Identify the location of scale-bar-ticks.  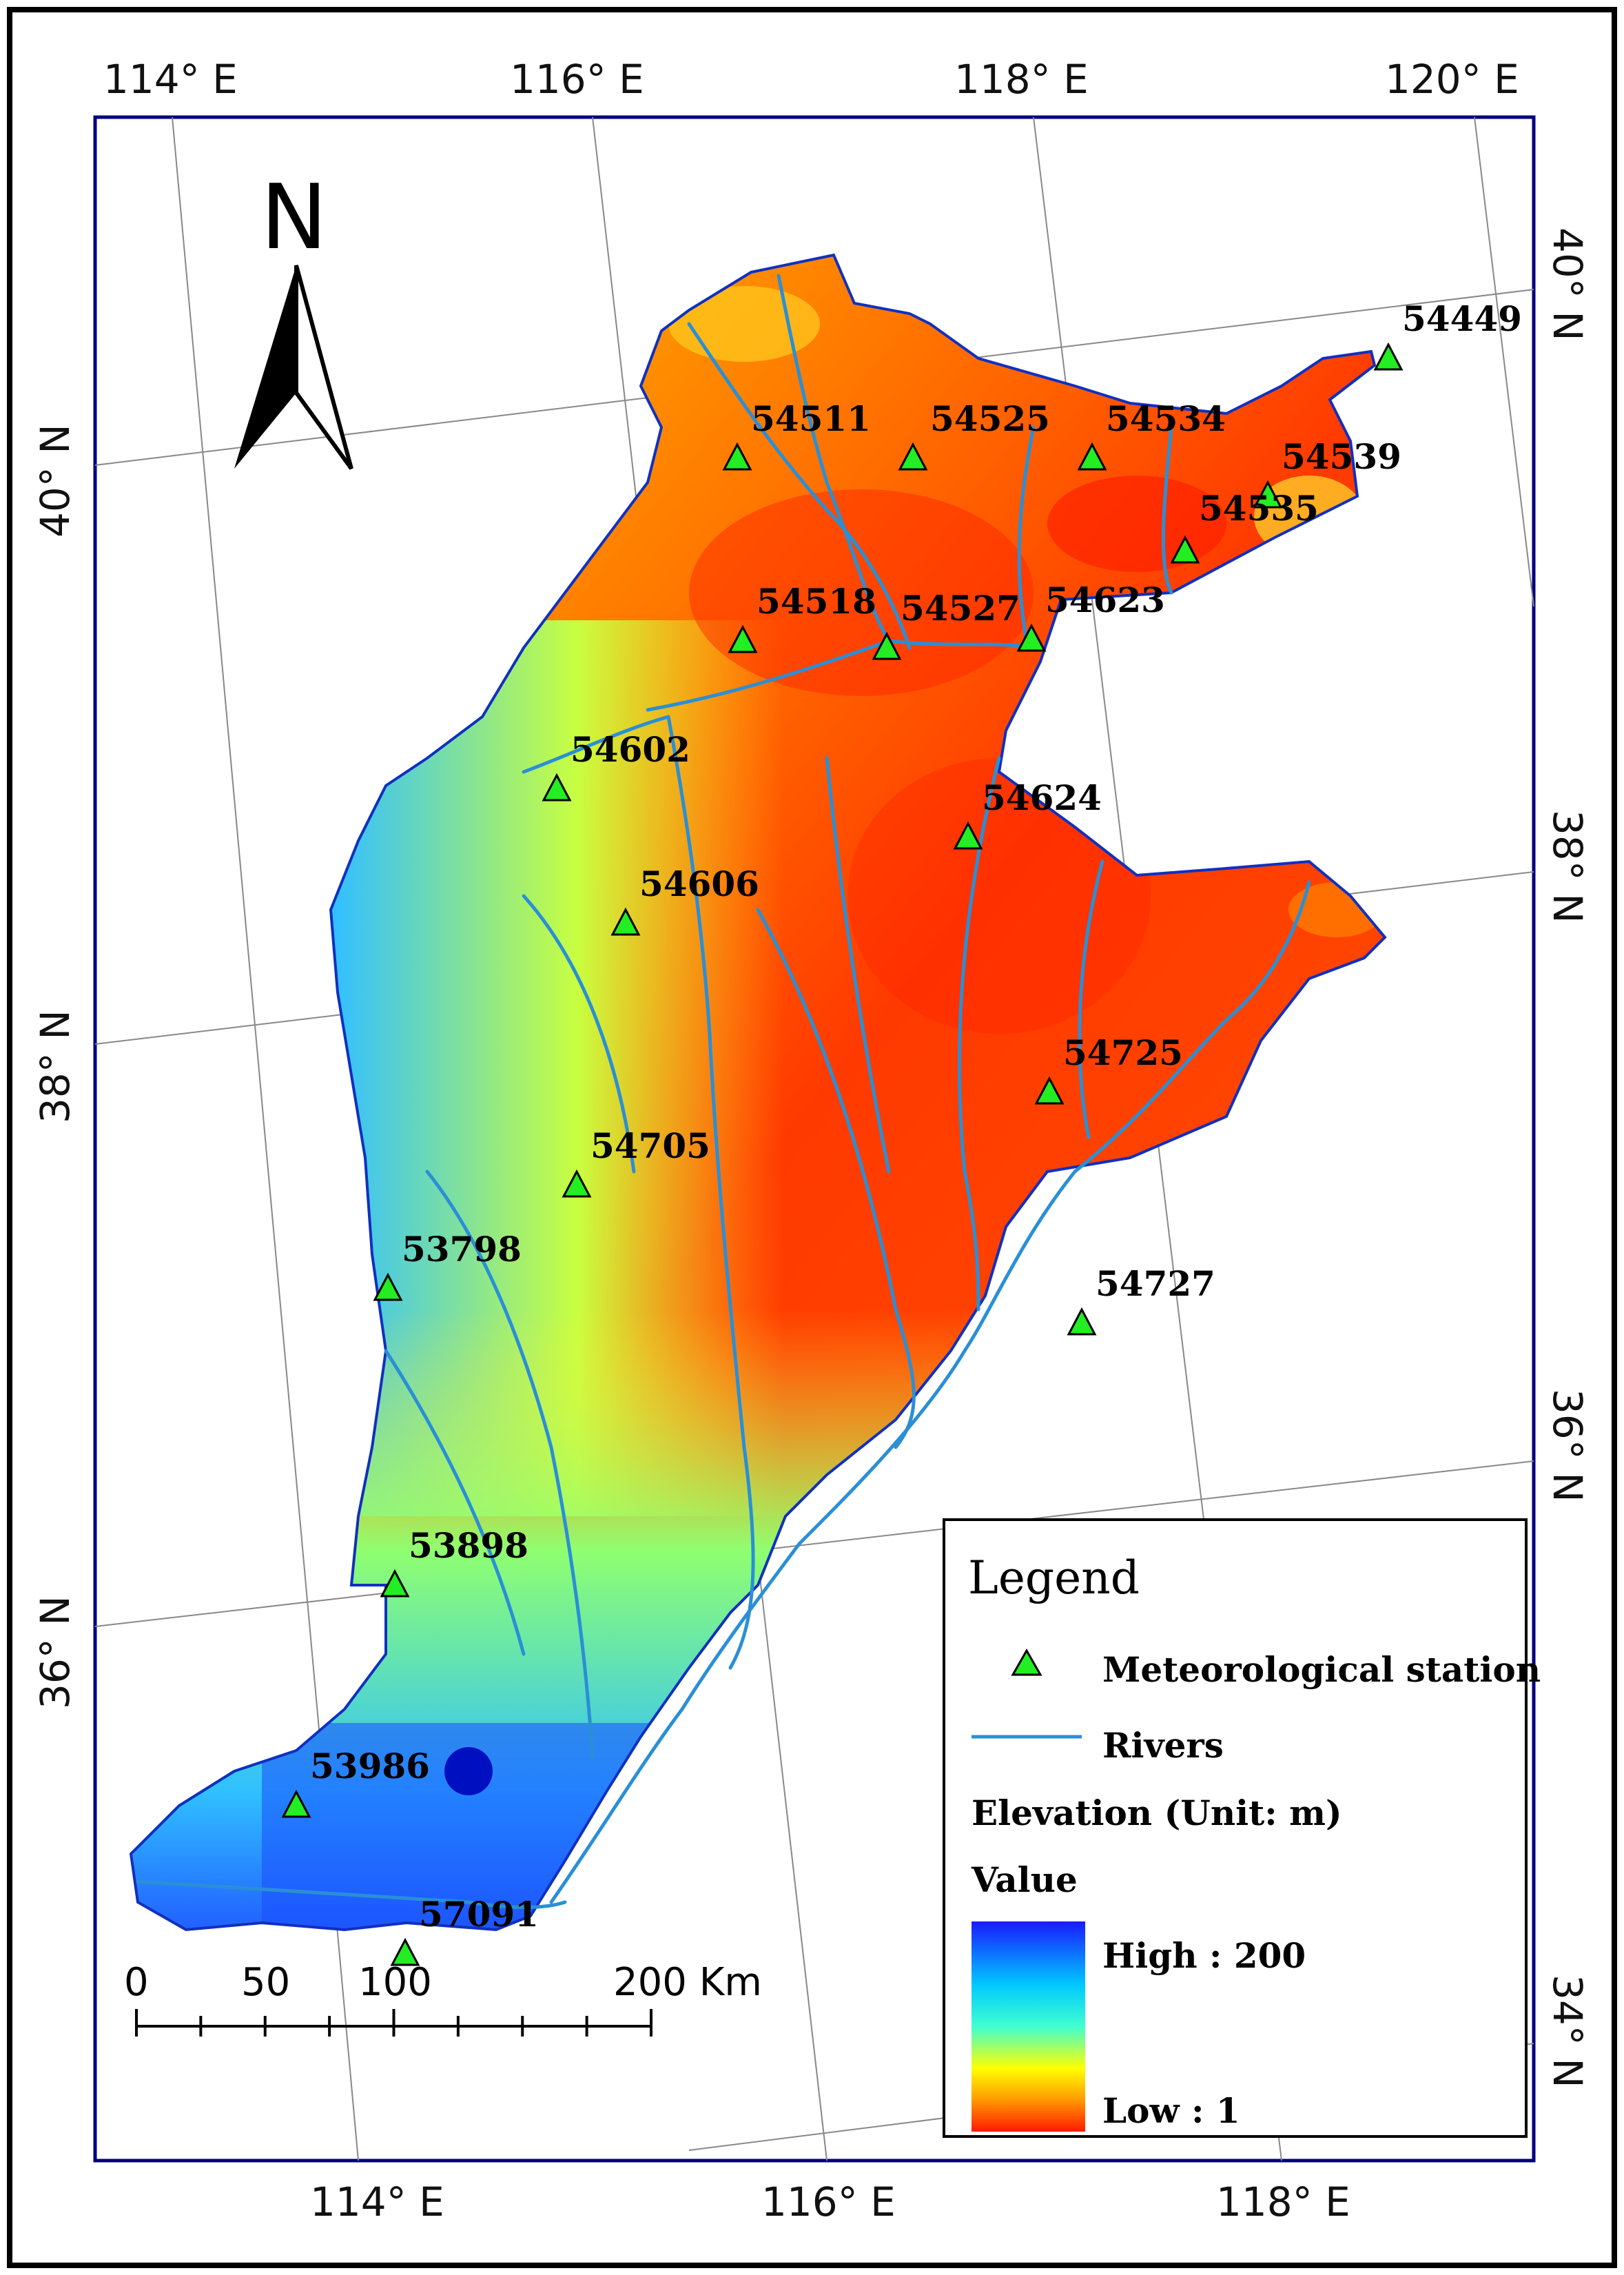
(394, 2023).